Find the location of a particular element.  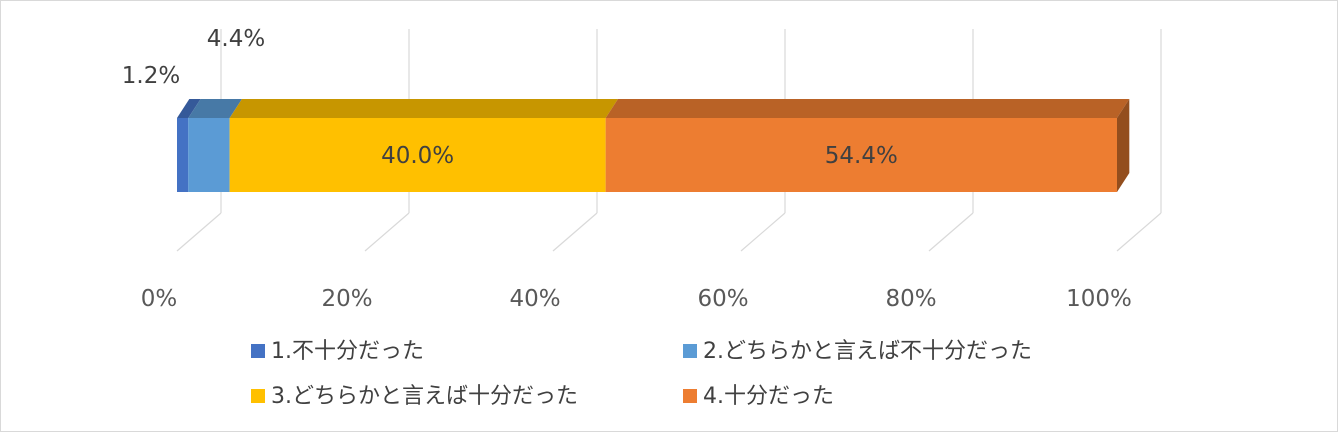

data-label: 4.4% is located at coordinates (236, 39).